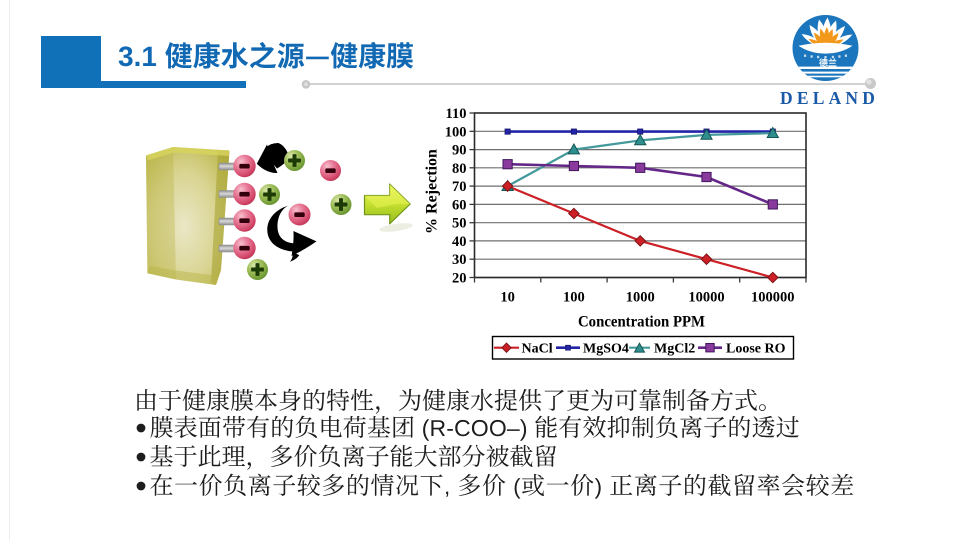 Image resolution: width=960 pixels, height=540 pixels. What do you see at coordinates (606, 349) in the screenshot?
I see `svg-text: MgSO4` at bounding box center [606, 349].